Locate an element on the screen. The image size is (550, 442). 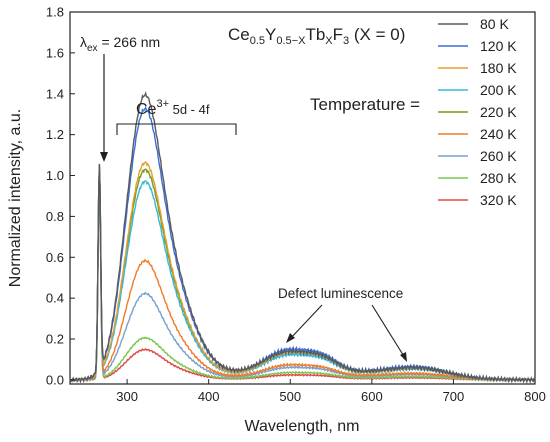
x-tick-label: 500 is located at coordinates (290, 396).